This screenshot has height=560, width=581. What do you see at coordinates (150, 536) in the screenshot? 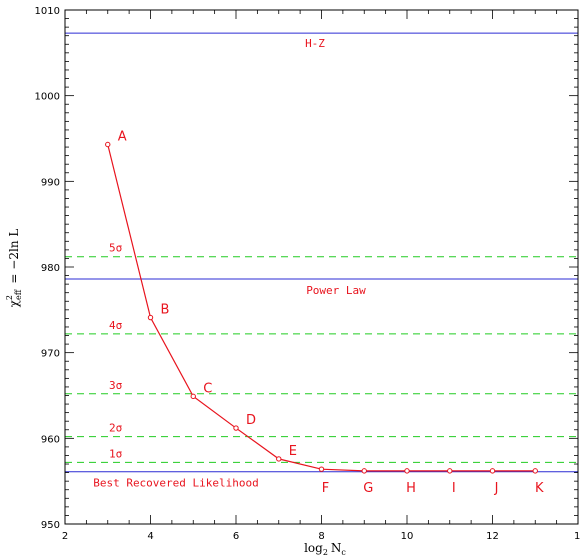
I see `x-tick-label: 4` at bounding box center [150, 536].